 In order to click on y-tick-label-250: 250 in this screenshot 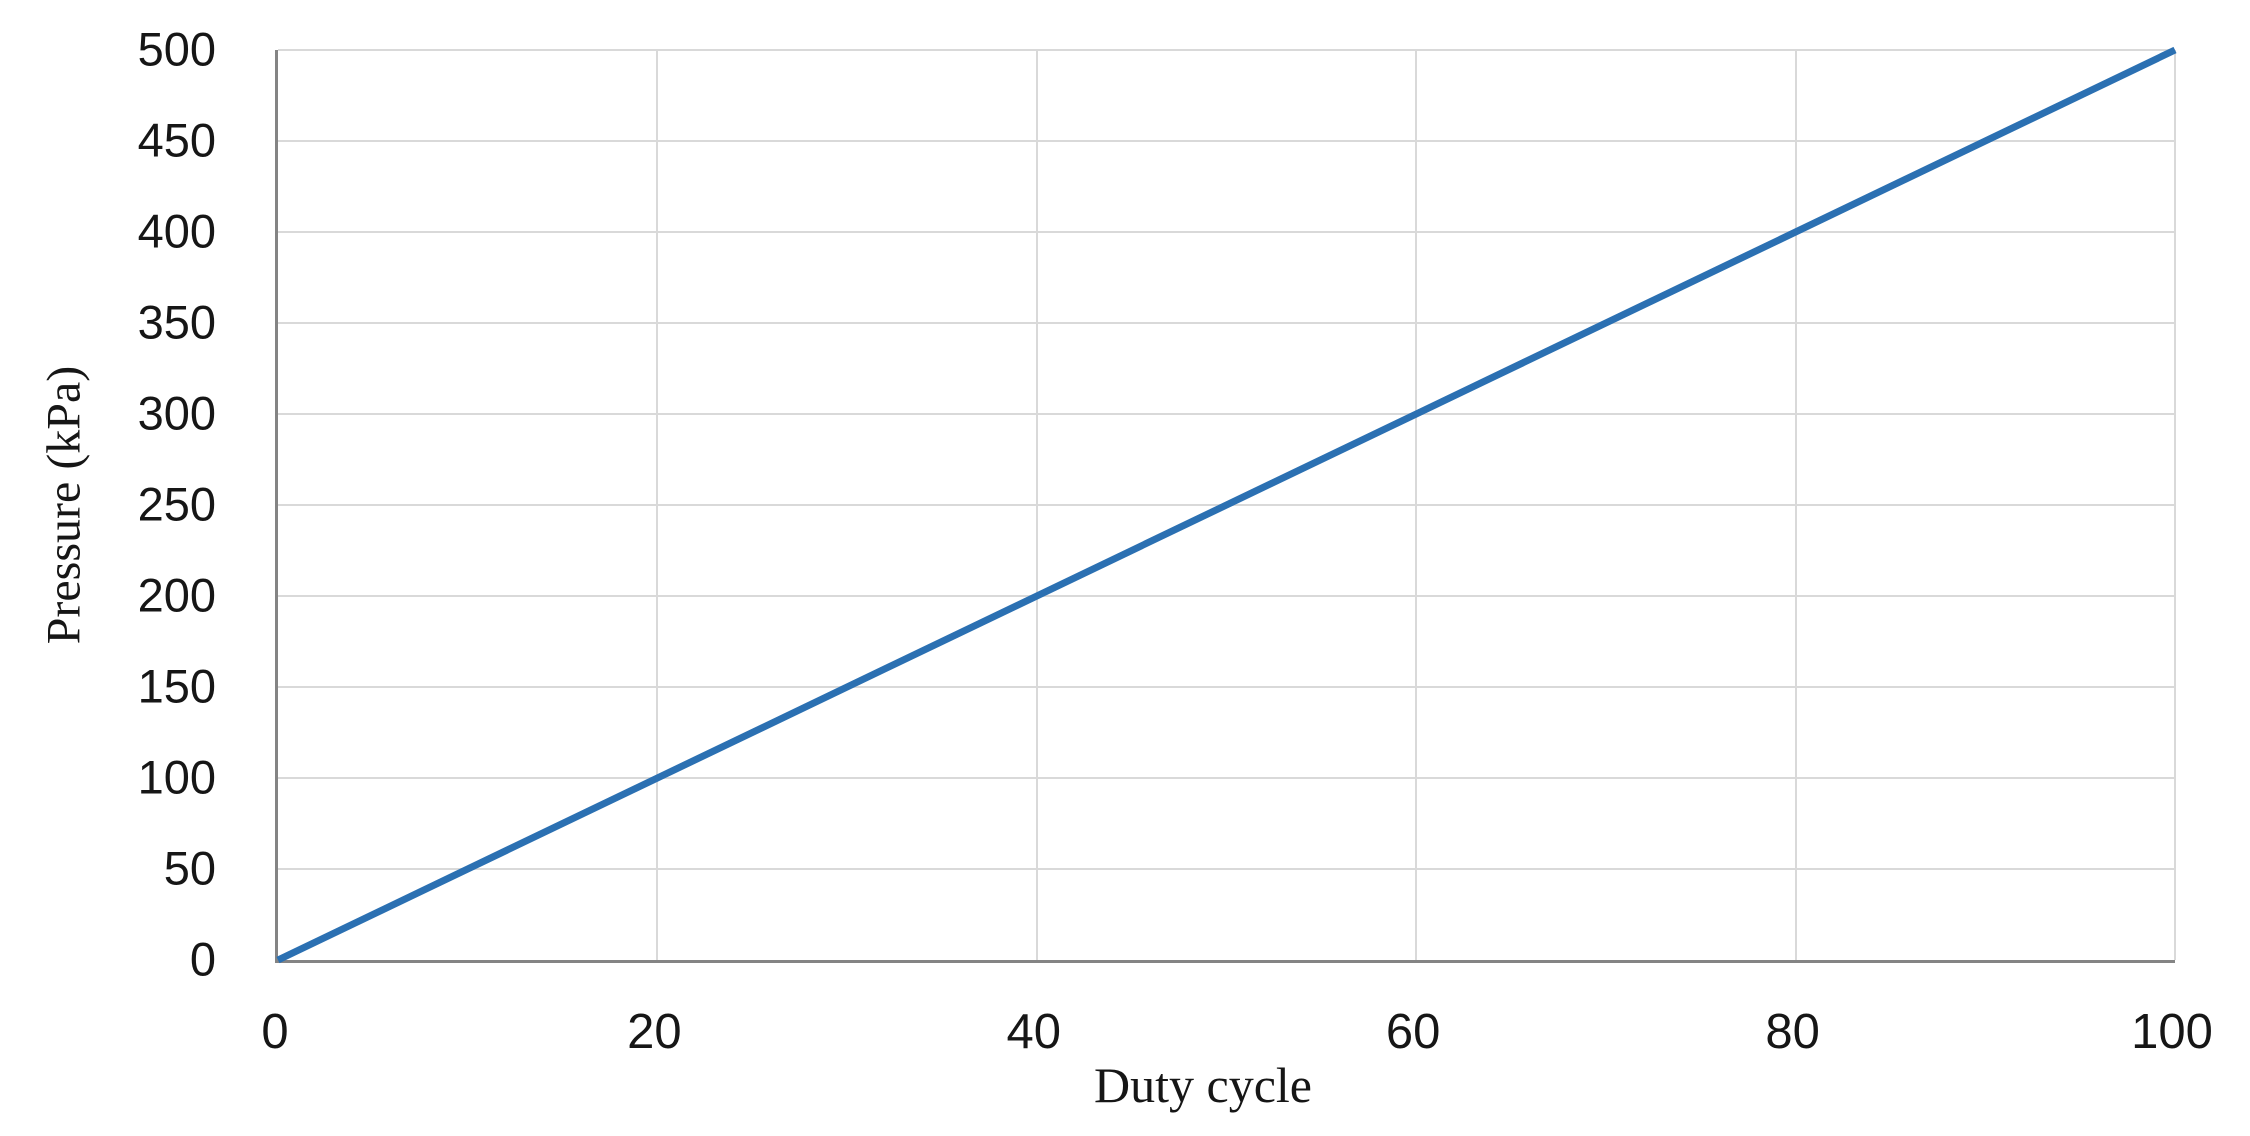, I will do `click(176, 504)`.